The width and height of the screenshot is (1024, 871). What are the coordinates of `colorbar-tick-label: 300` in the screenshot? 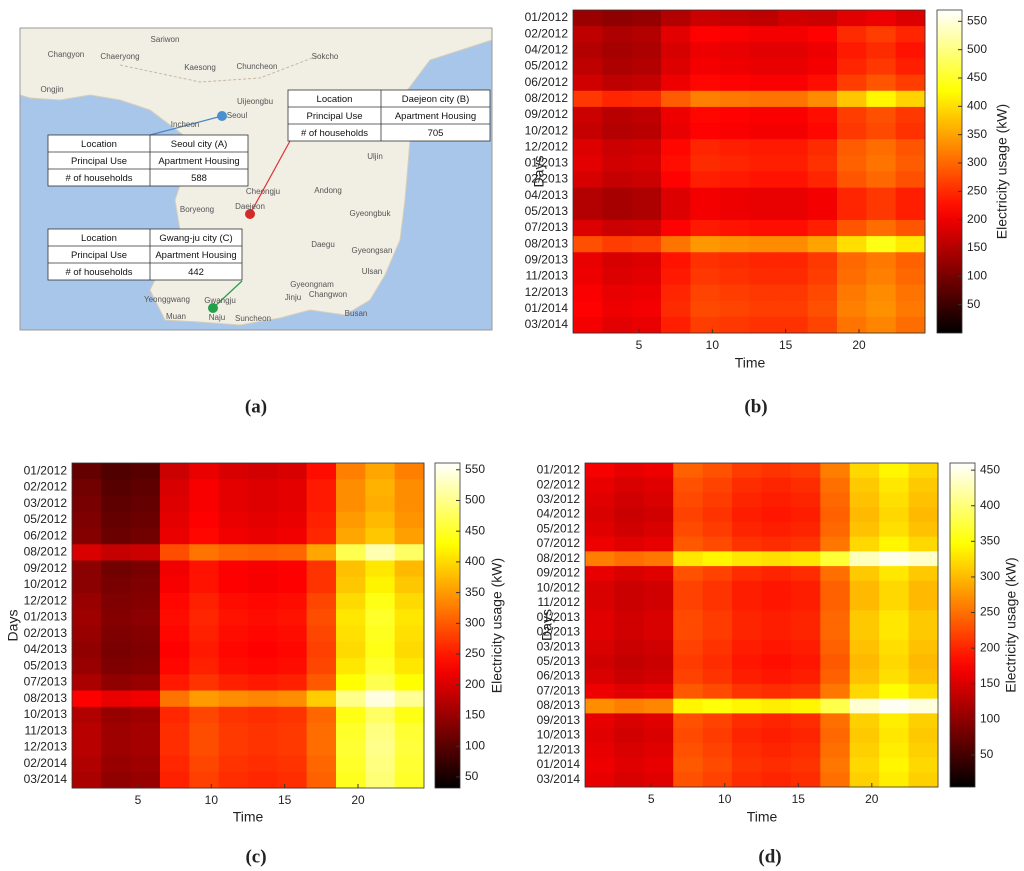 It's located at (475, 623).